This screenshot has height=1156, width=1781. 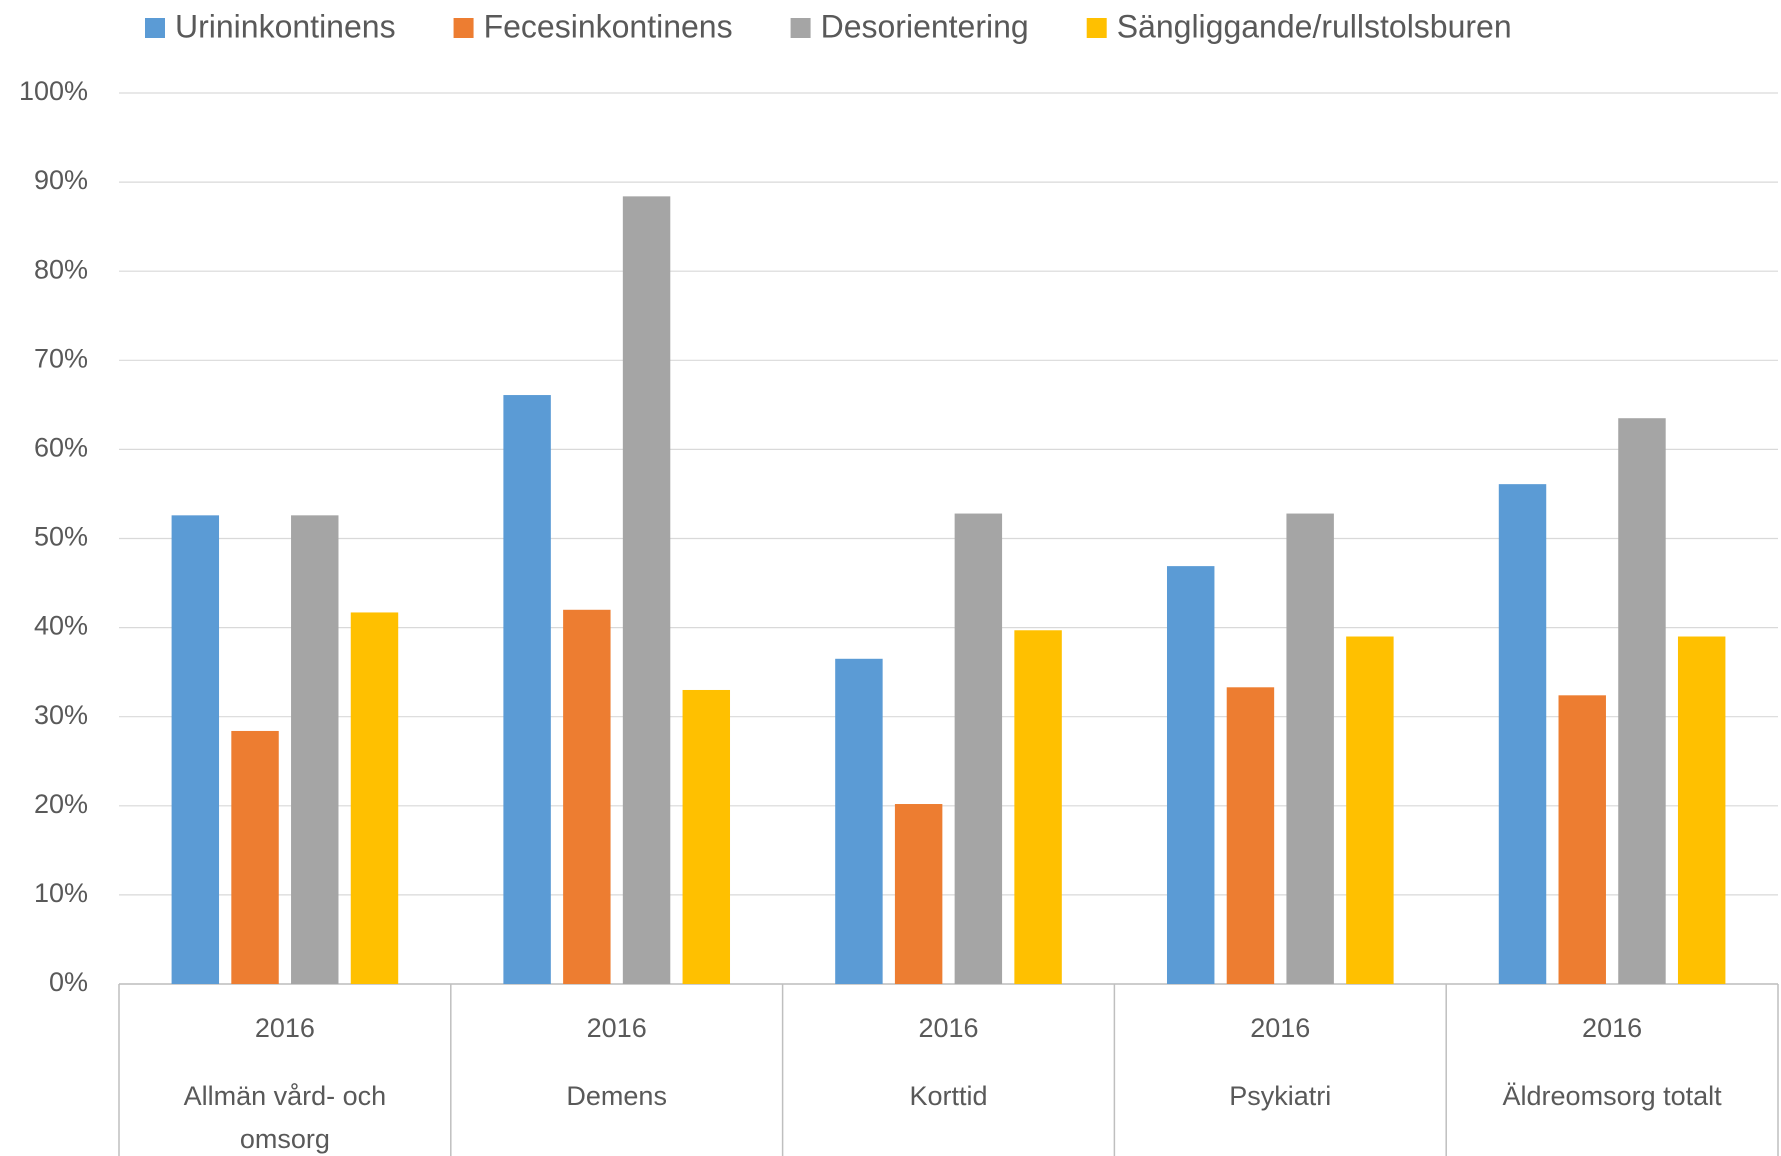 I want to click on y-tick-label: 50%, so click(x=61, y=537).